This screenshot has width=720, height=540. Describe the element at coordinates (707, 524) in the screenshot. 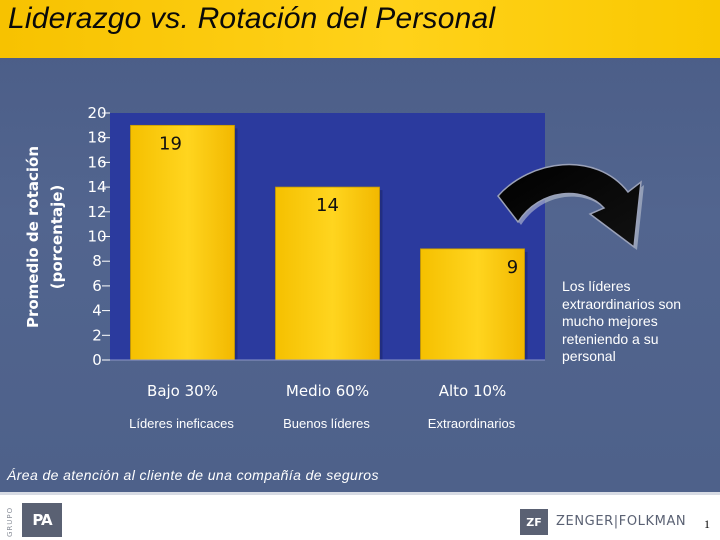

I see `page-number: 1` at that location.